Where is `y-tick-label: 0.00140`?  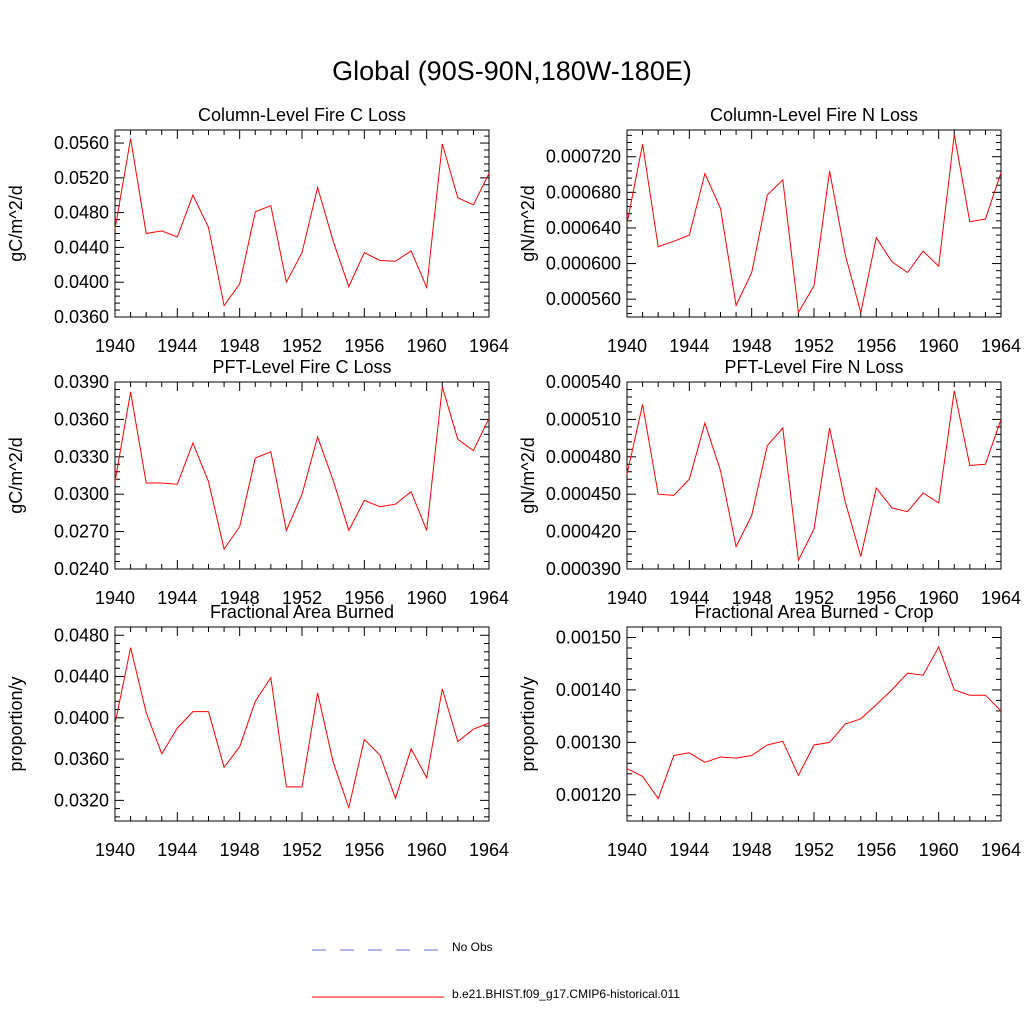
y-tick-label: 0.00140 is located at coordinates (588, 690).